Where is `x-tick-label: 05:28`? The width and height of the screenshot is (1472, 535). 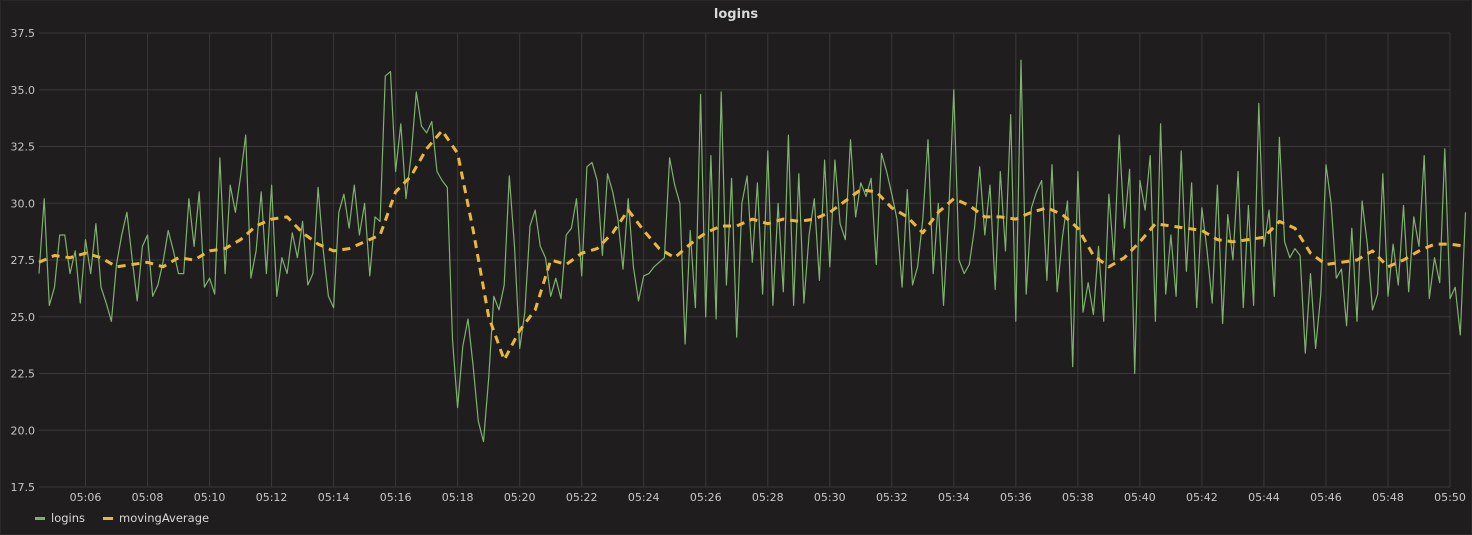
x-tick-label: 05:28 is located at coordinates (768, 497).